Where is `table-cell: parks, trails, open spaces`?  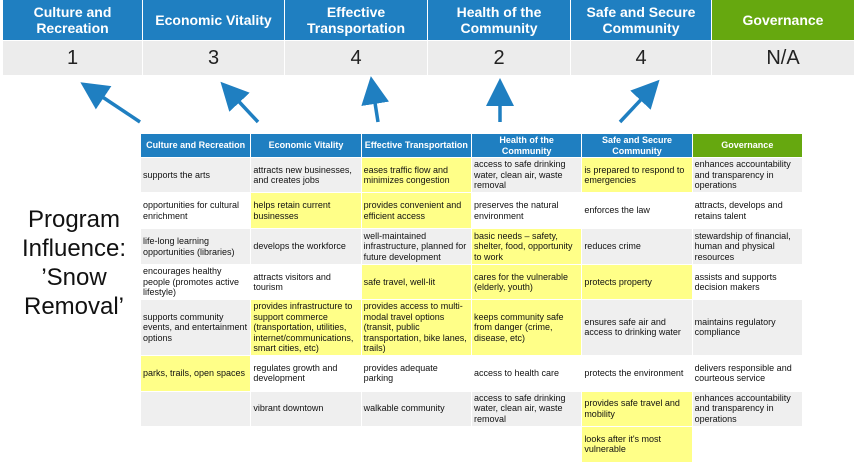
table-cell: parks, trails, open spaces is located at coordinates (195, 373).